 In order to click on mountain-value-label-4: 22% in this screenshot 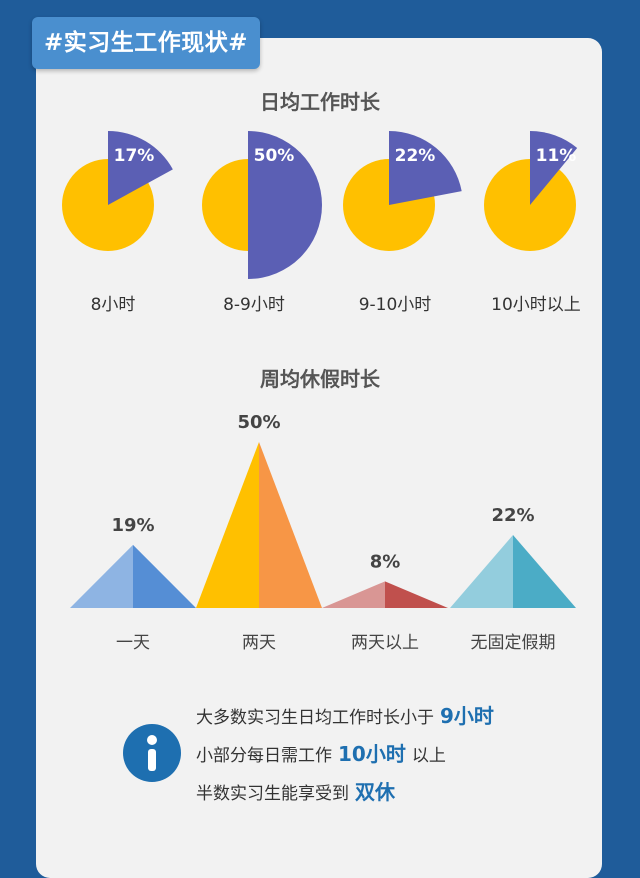, I will do `click(512, 515)`.